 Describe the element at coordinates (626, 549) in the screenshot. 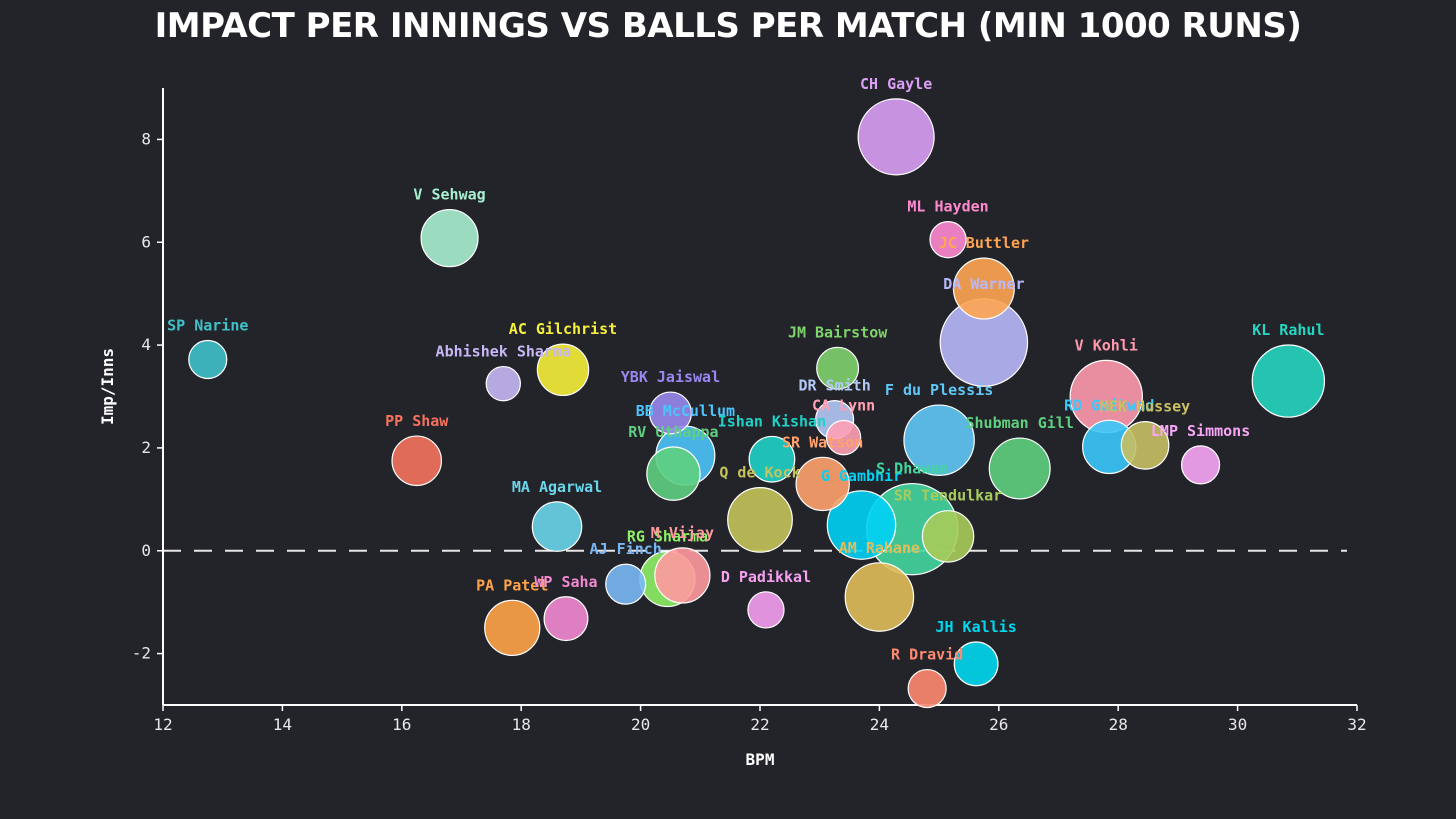

I see `point-label: AJ Finch` at that location.